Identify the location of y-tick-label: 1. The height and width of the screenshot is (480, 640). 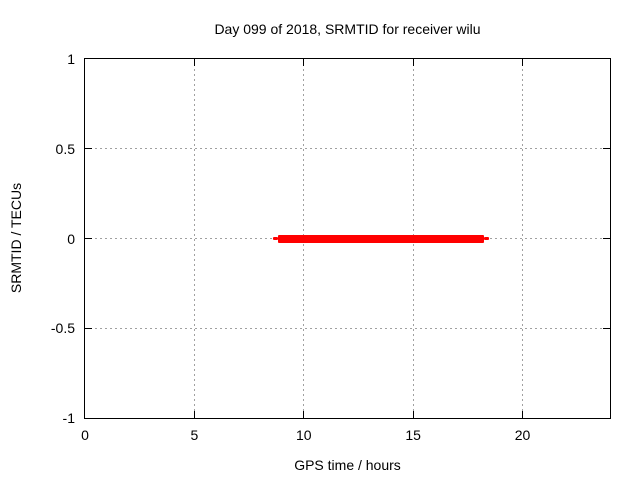
(71, 59).